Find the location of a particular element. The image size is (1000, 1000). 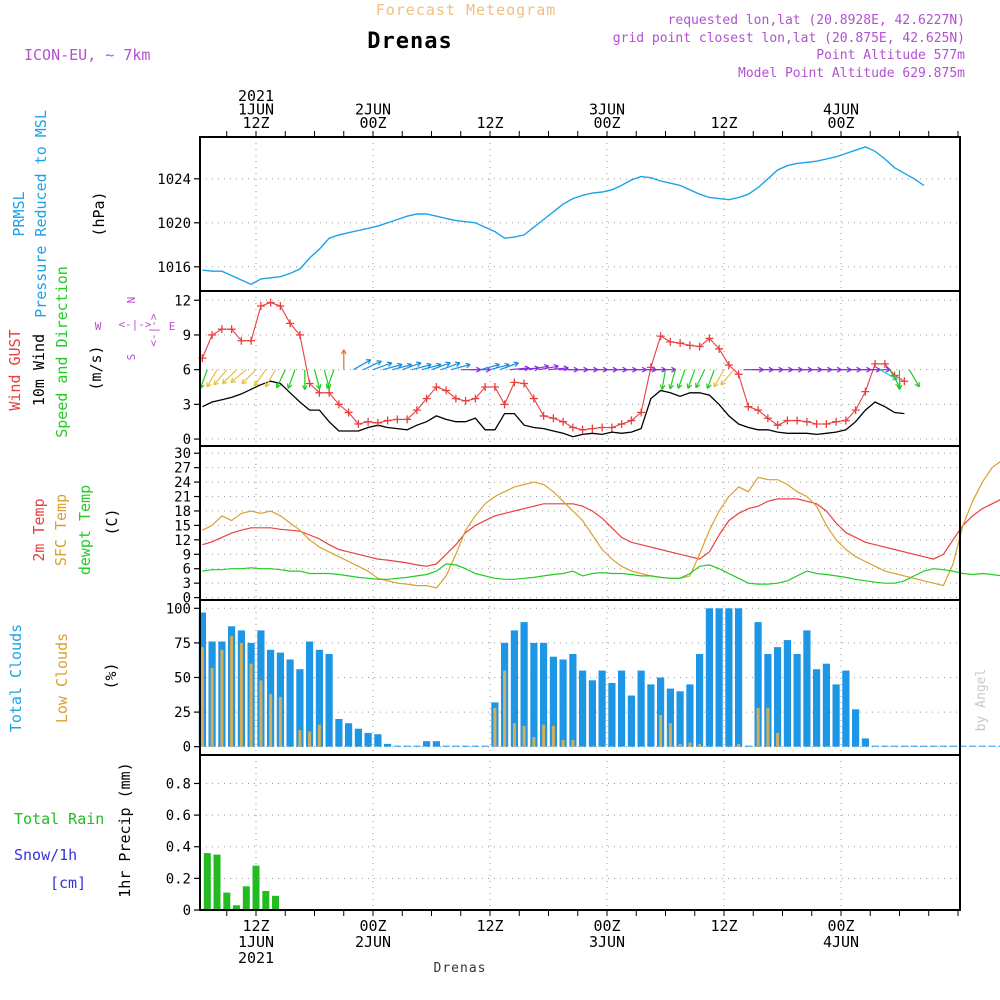

bottom-axis-label: 00Z is located at coordinates (372, 926).